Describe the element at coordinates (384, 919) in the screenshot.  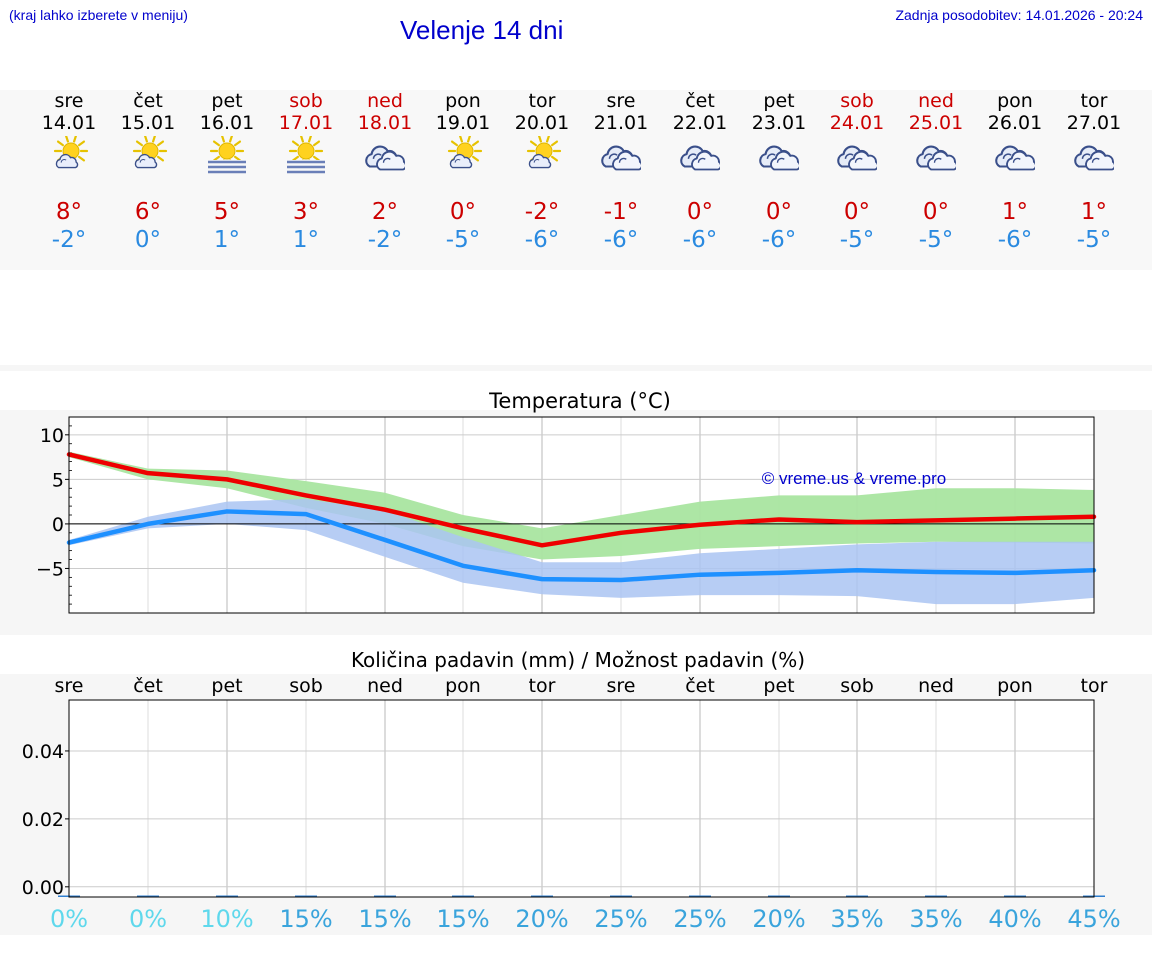
I see `precipitation-chance-label: 15%` at that location.